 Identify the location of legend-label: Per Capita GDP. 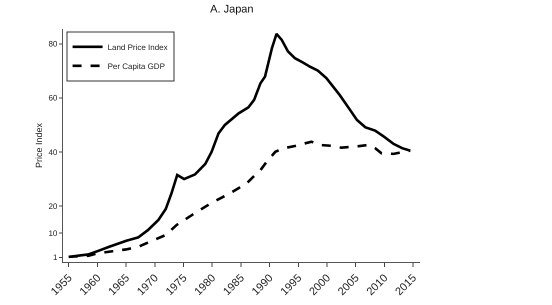
(136, 66).